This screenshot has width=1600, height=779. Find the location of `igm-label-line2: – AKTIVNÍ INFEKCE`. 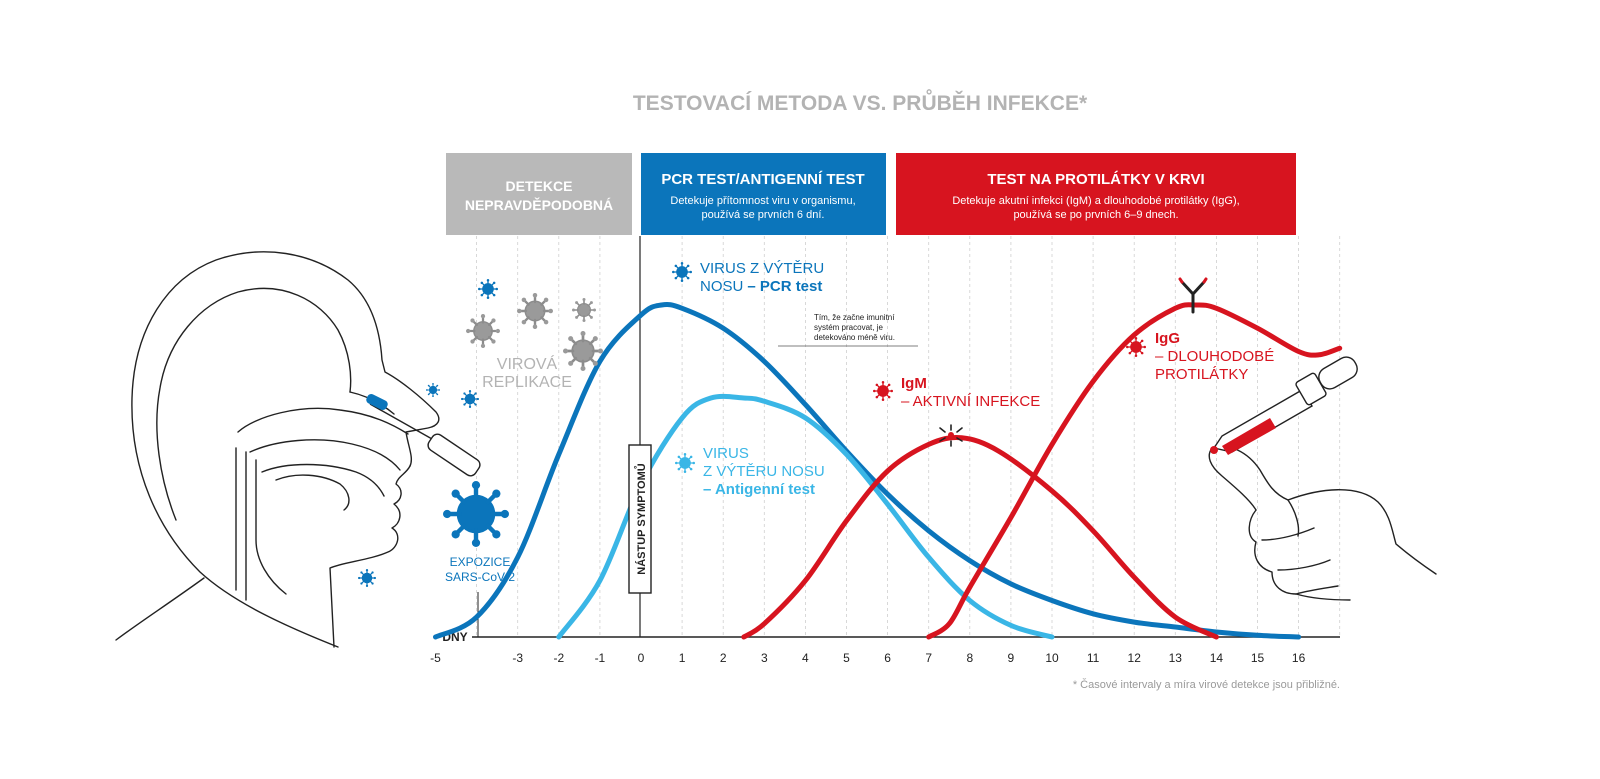

igm-label-line2: – AKTIVNÍ INFEKCE is located at coordinates (970, 401).